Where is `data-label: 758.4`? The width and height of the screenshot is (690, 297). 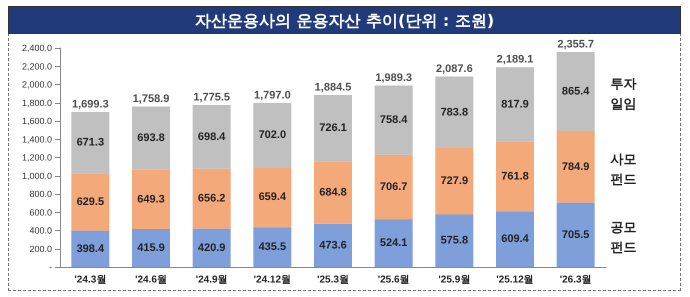
data-label: 758.4 is located at coordinates (394, 120).